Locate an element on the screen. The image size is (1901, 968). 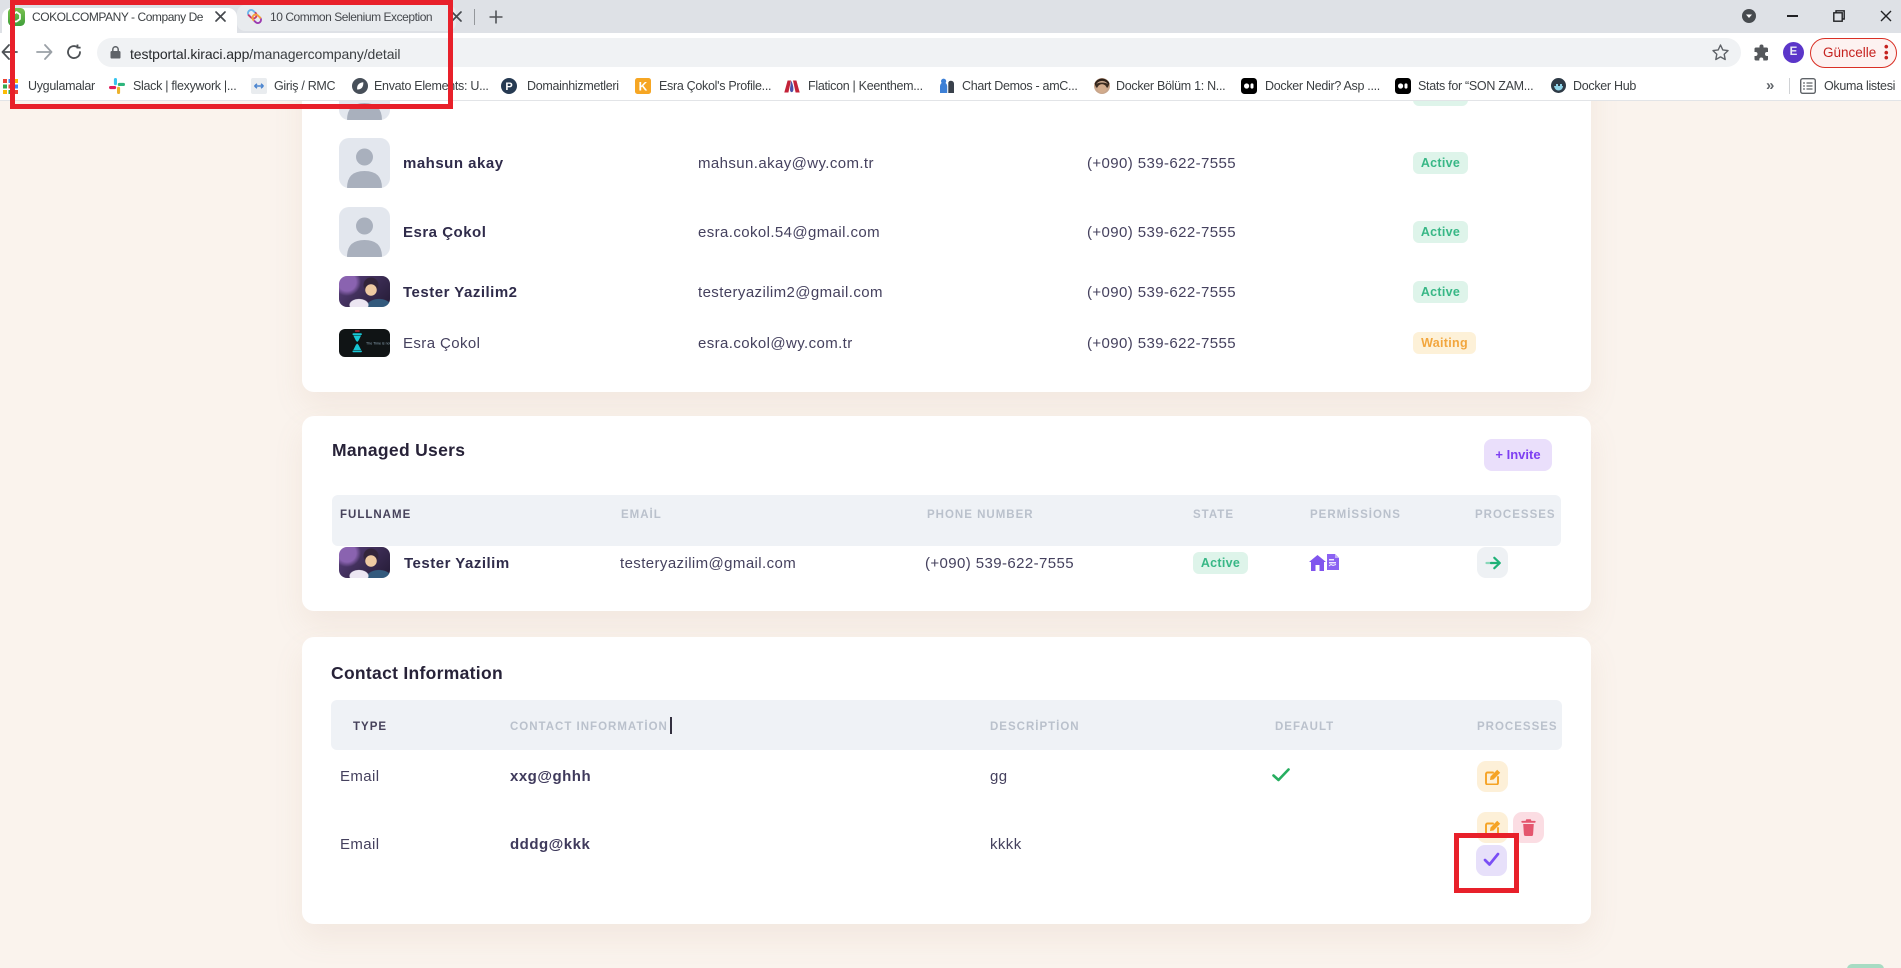
svg-text: The Time is now is located at coordinates (378, 344).